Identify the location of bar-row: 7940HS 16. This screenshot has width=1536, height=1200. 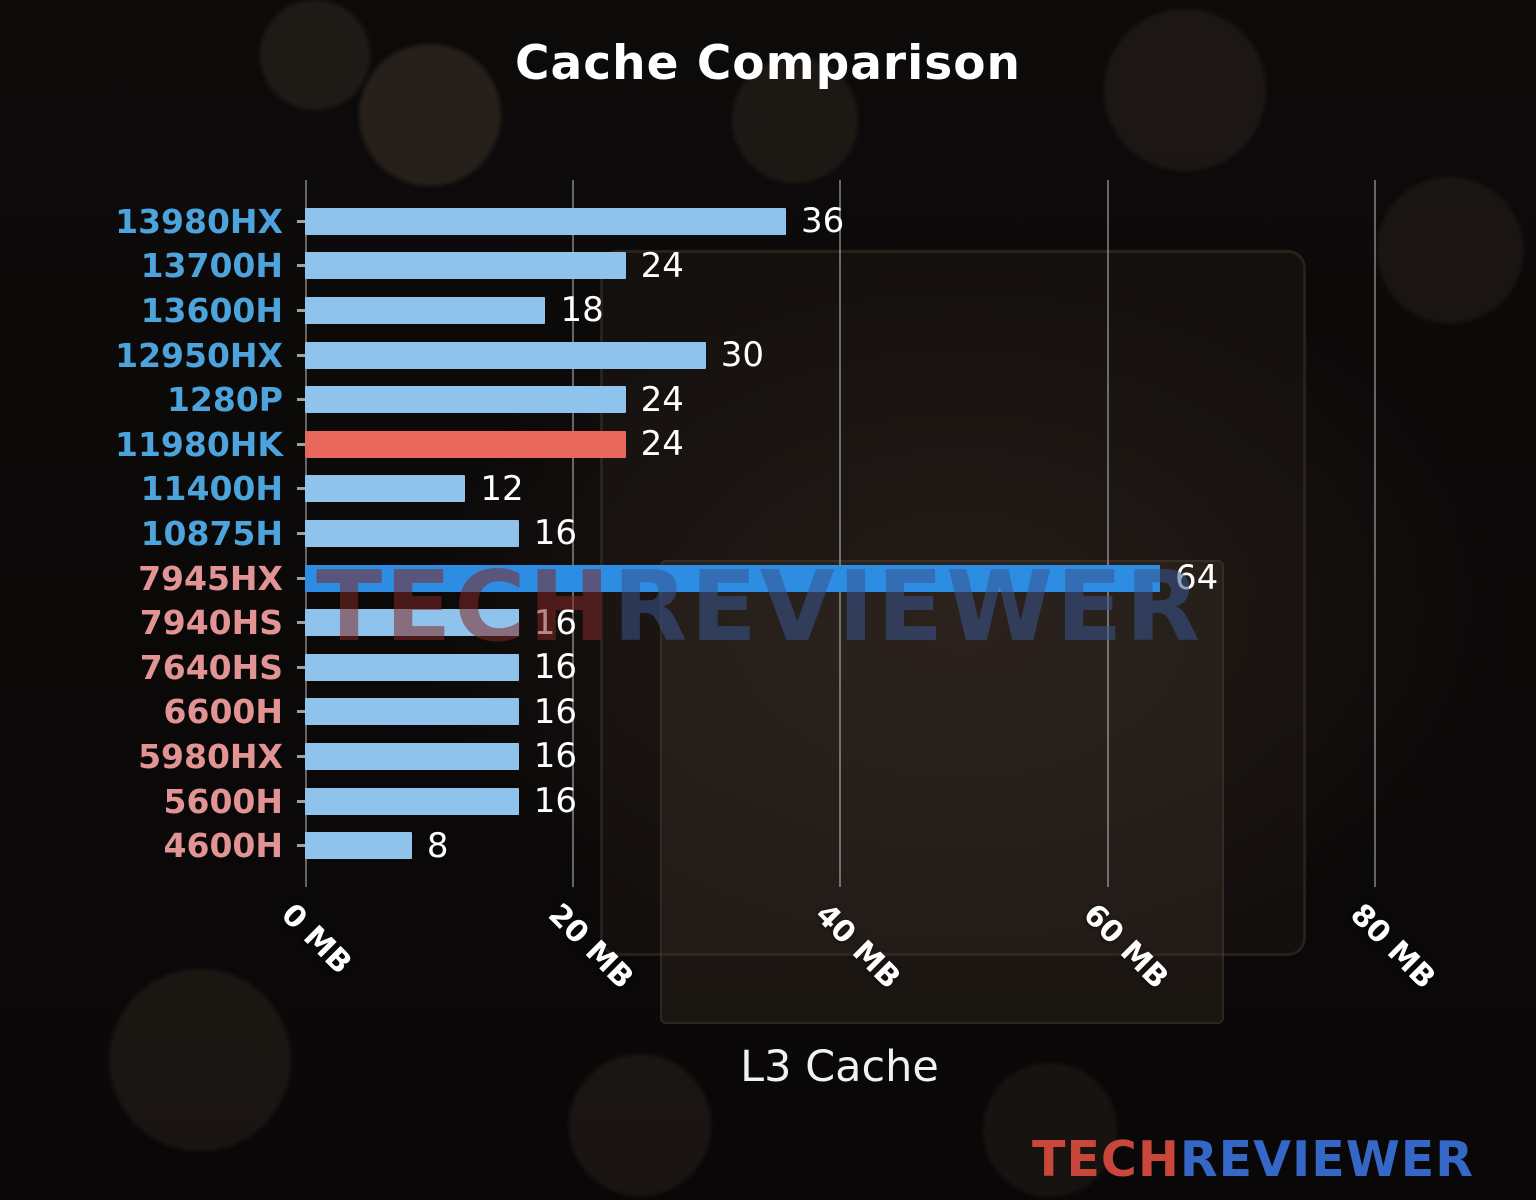
(768, 622).